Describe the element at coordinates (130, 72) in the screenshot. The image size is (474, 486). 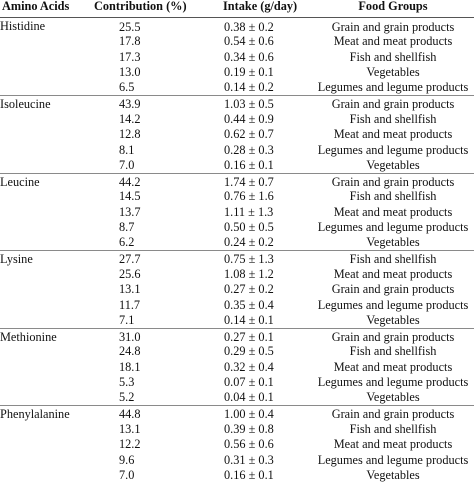
I see `contribution-cell: 13.0` at that location.